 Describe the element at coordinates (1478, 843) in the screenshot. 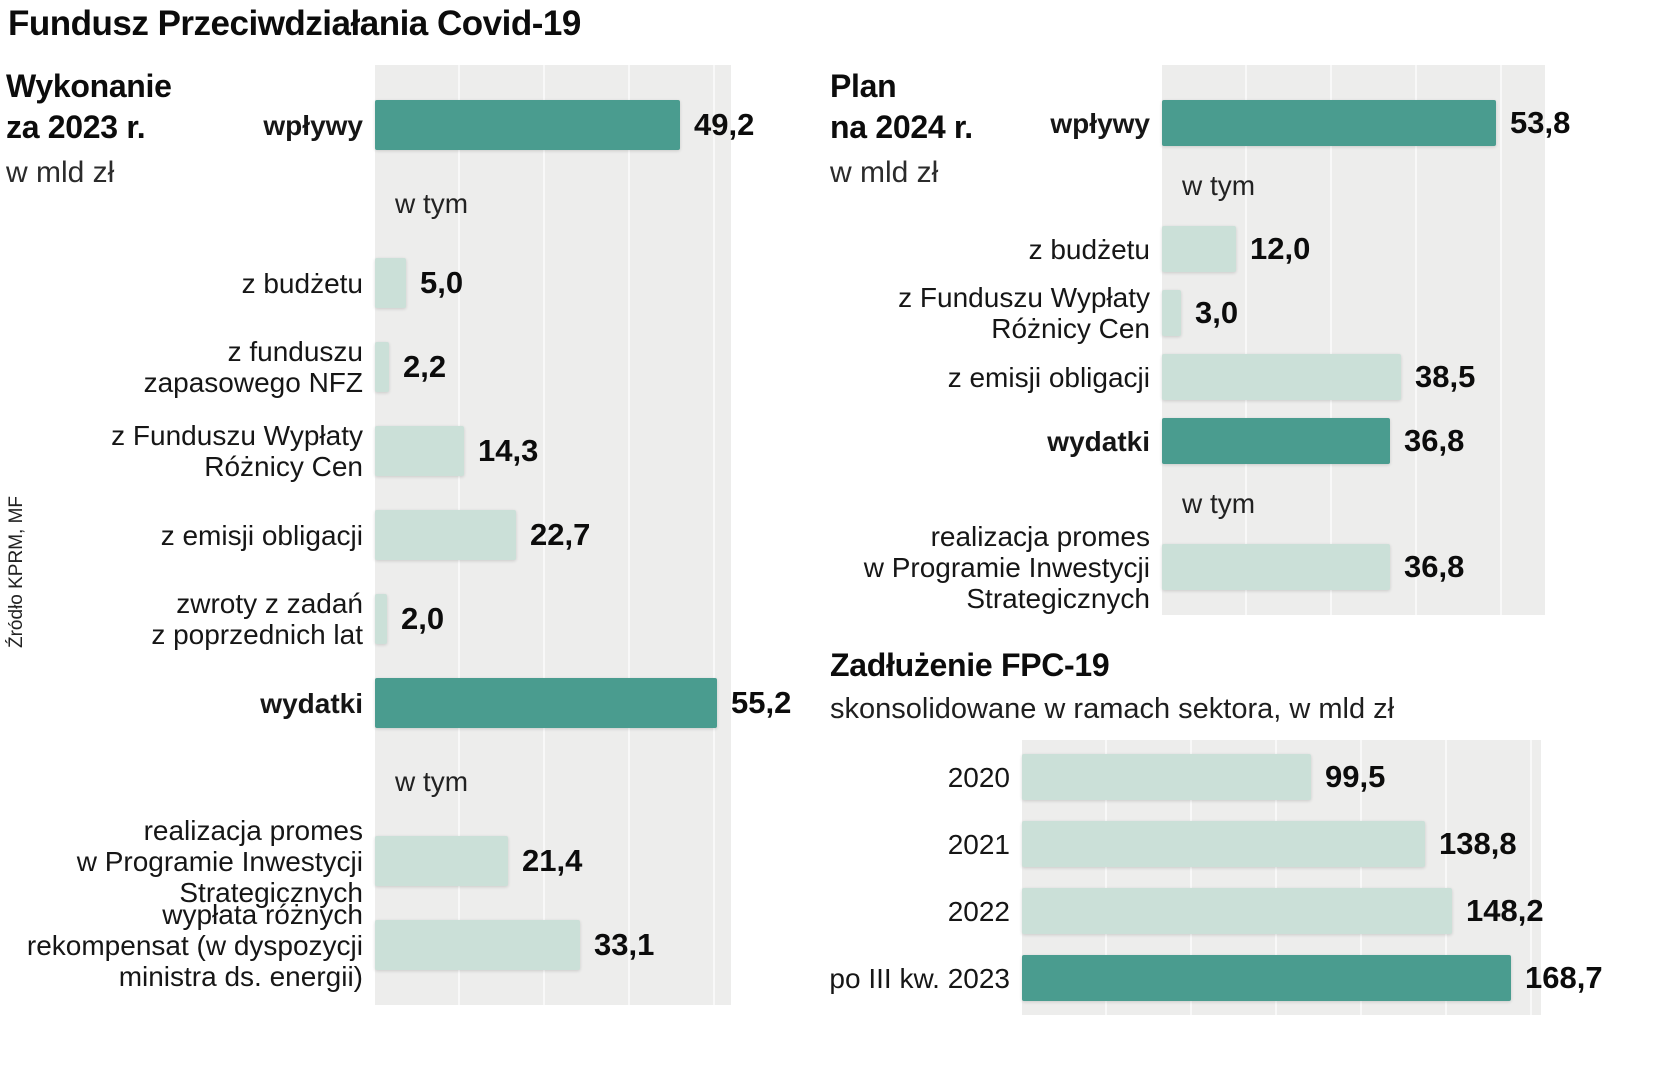

I see `value-label: 138,8` at that location.